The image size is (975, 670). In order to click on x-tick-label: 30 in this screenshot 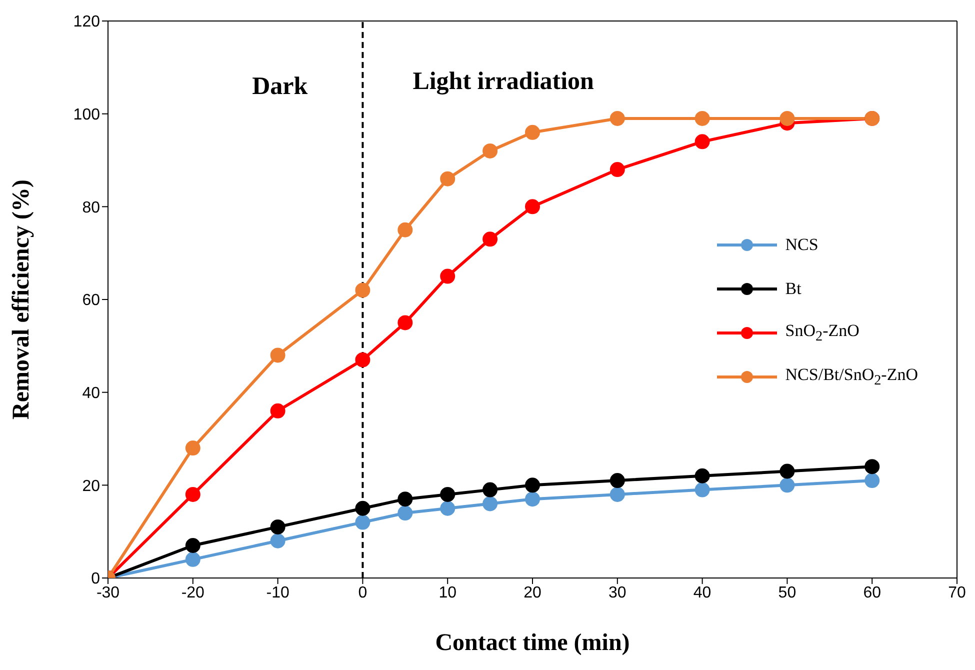, I will do `click(617, 593)`.